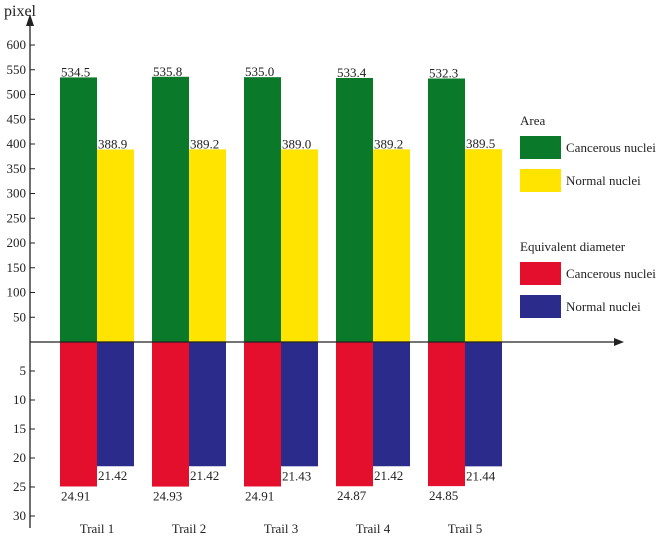 This screenshot has width=660, height=542. Describe the element at coordinates (19, 399) in the screenshot. I see `y-tick-label: 10` at that location.